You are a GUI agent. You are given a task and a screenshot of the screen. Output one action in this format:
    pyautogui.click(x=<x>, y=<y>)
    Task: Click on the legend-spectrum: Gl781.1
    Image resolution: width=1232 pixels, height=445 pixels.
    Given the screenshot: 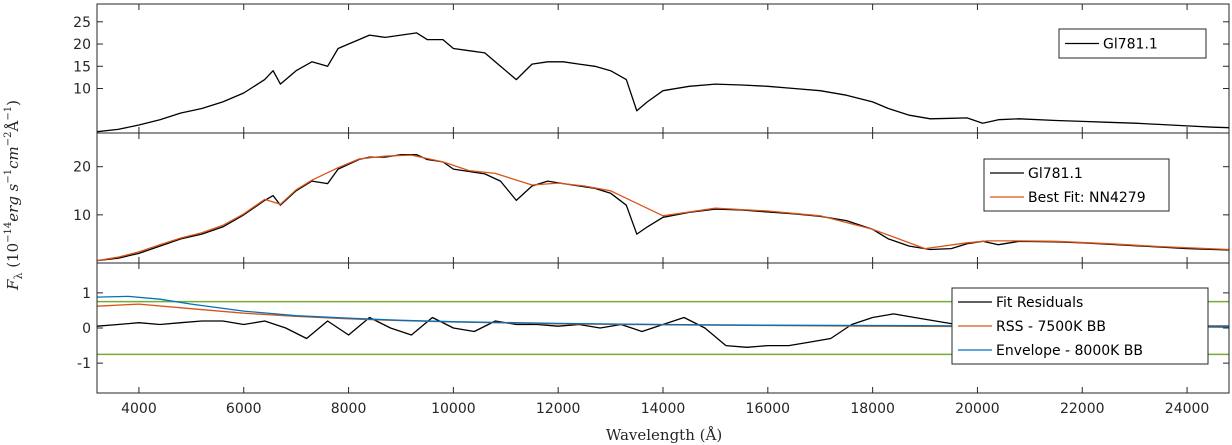 What is the action you would take?
    pyautogui.click(x=1132, y=43)
    